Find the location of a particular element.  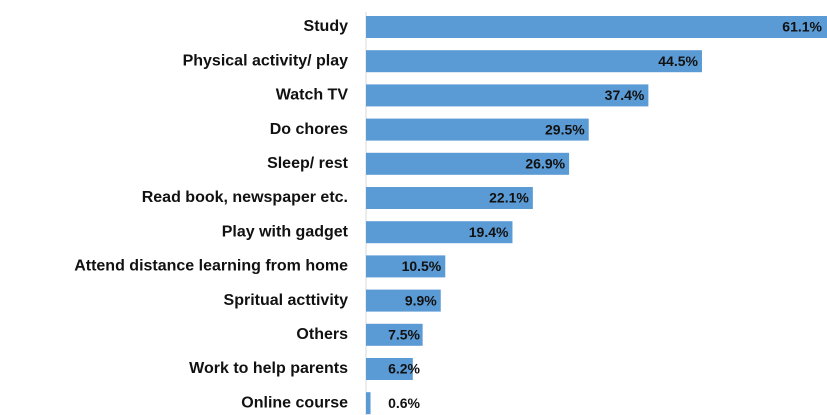

category-label: Others is located at coordinates (322, 334).